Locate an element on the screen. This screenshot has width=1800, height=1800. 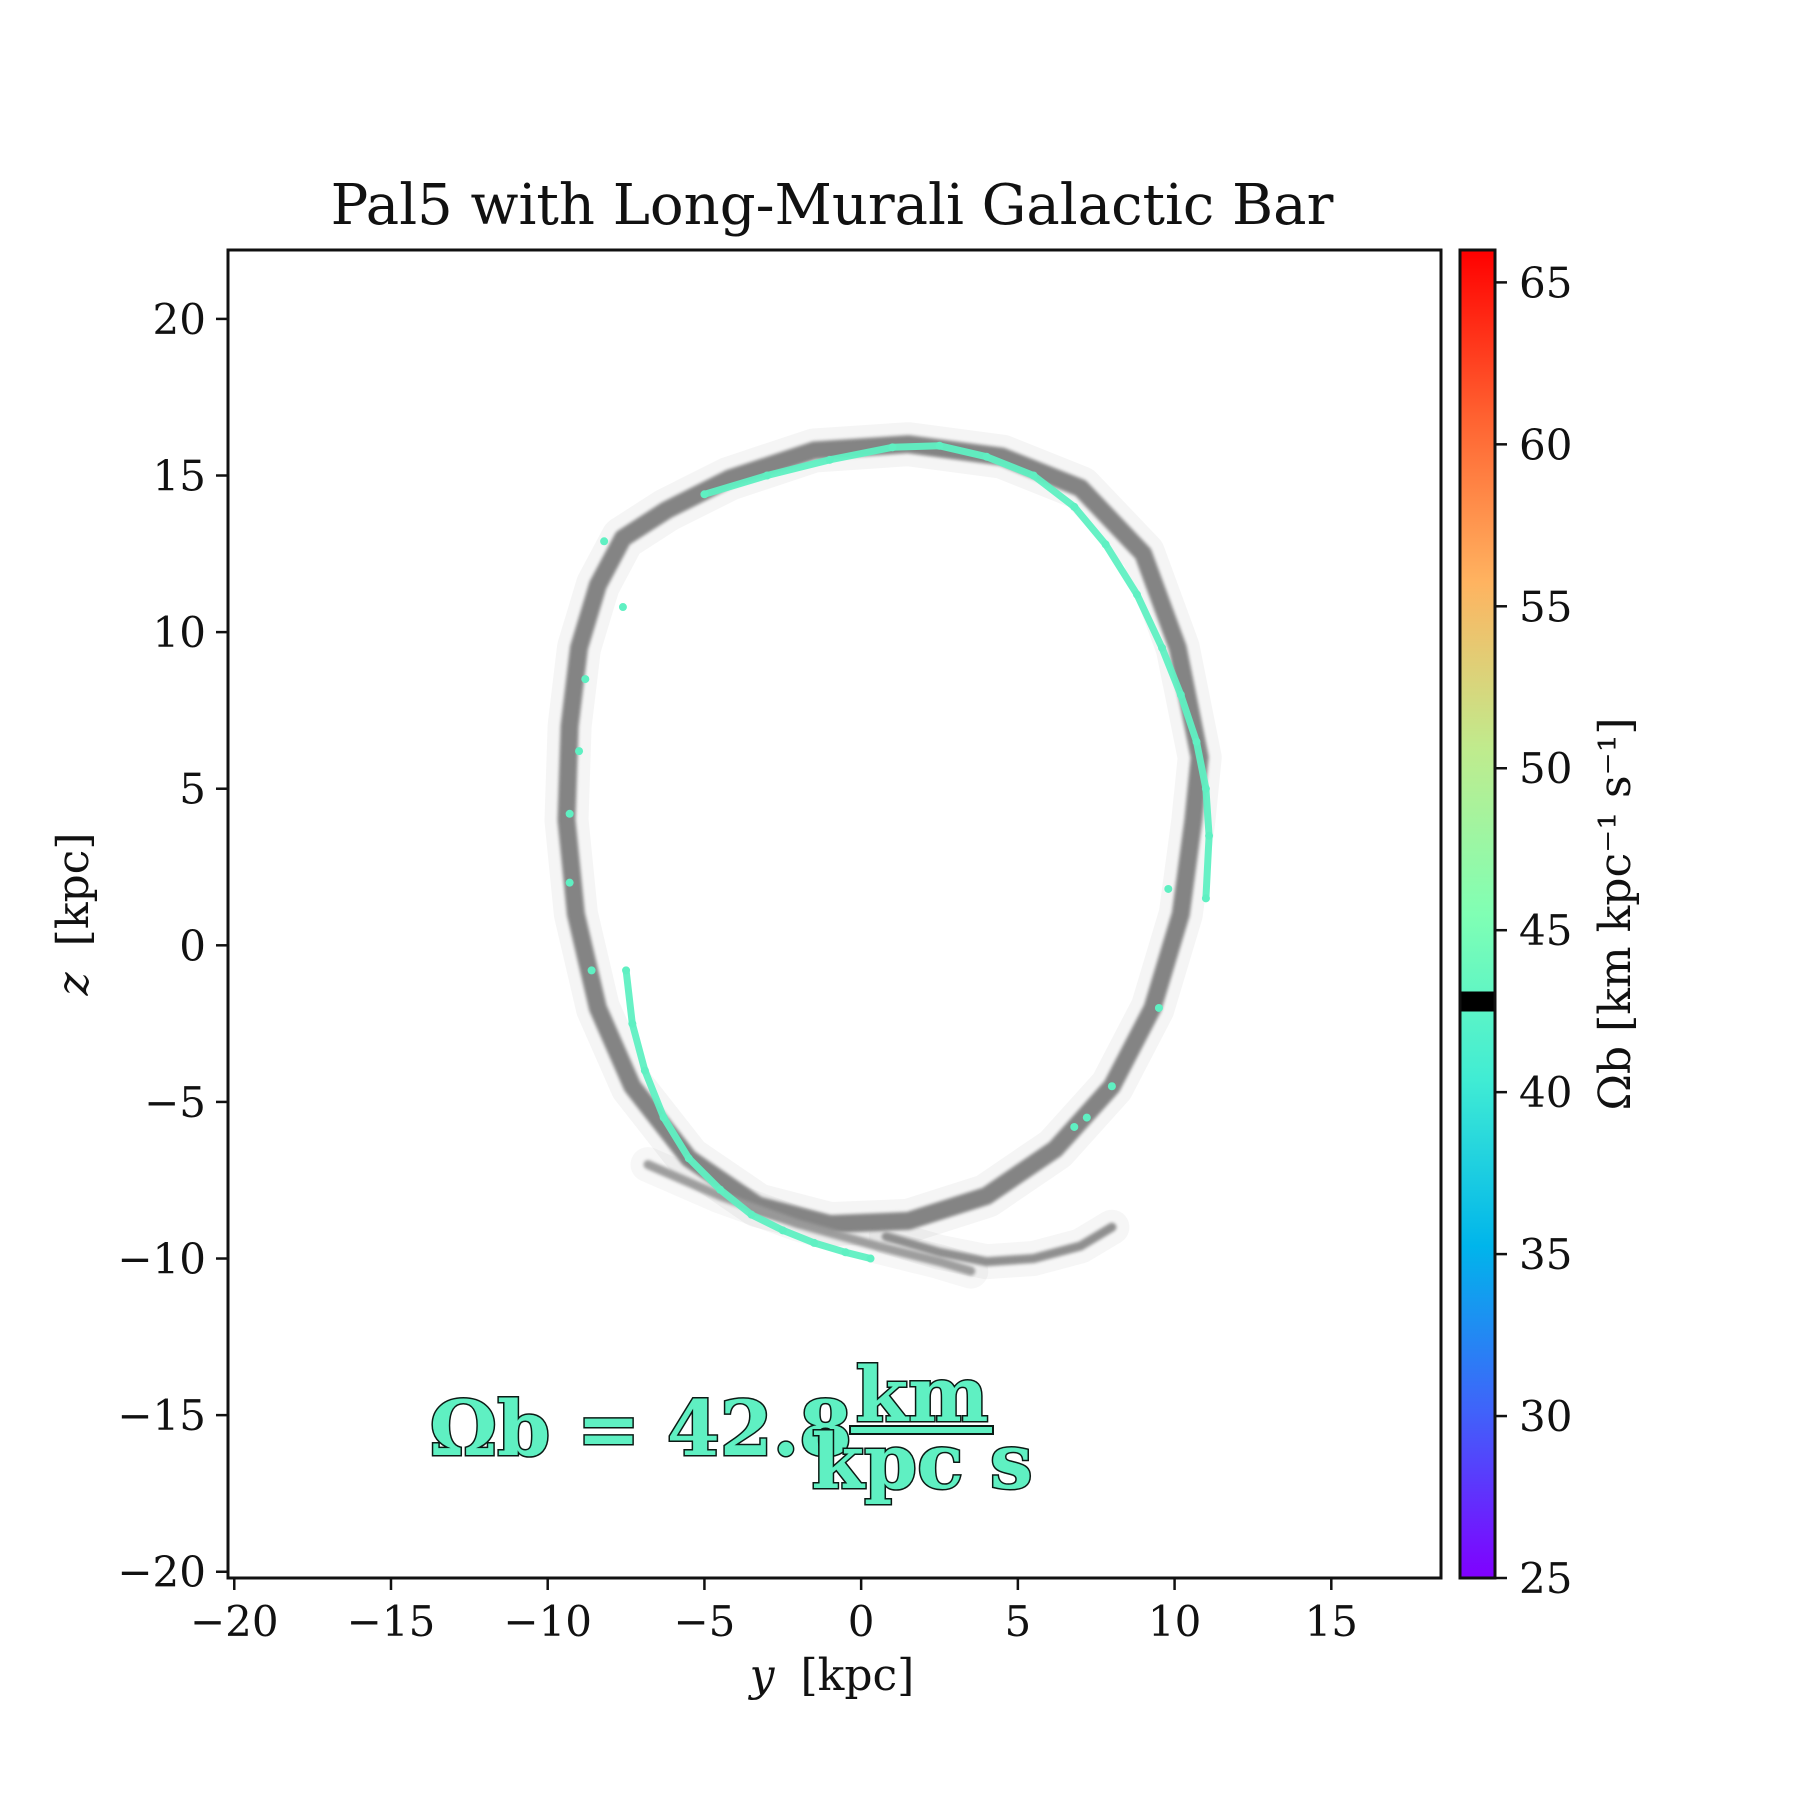
y-axis: −20 −15 −10 −5 0 5 10 15 20 is located at coordinates (172, 946).